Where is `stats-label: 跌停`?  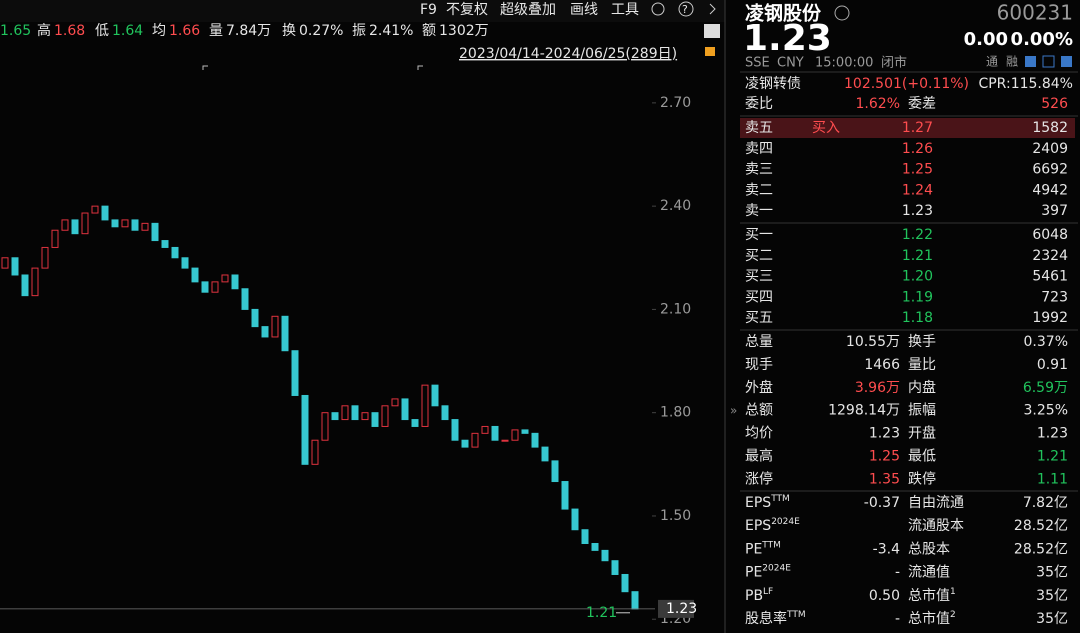
stats-label: 跌停 is located at coordinates (922, 478).